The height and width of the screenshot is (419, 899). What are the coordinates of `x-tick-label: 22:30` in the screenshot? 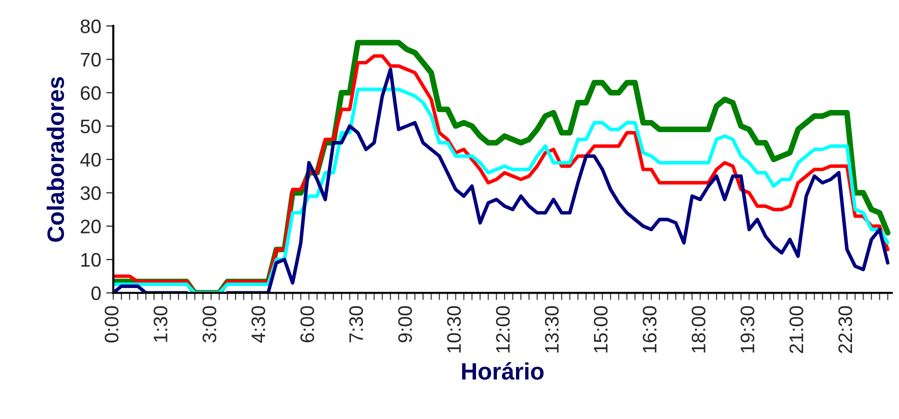 It's located at (845, 330).